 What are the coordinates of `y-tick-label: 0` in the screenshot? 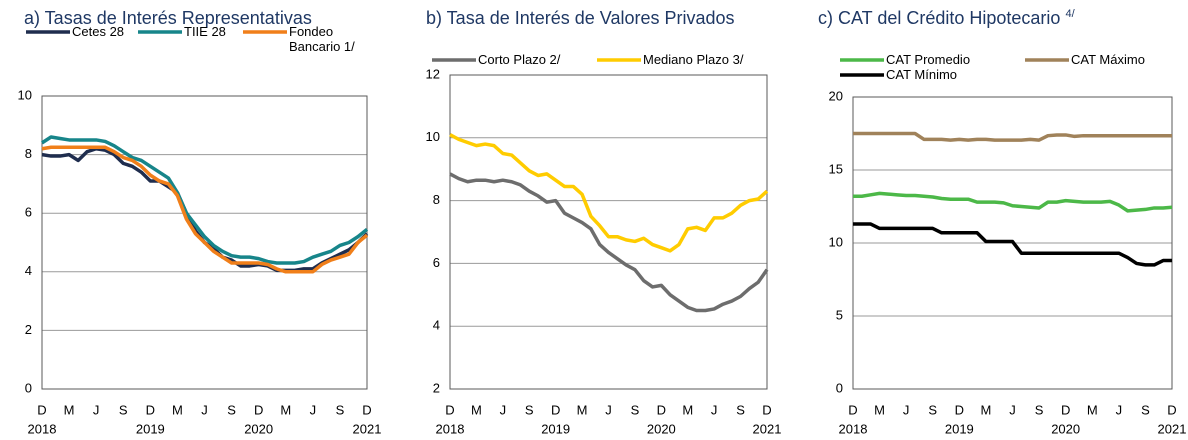 It's located at (839, 387).